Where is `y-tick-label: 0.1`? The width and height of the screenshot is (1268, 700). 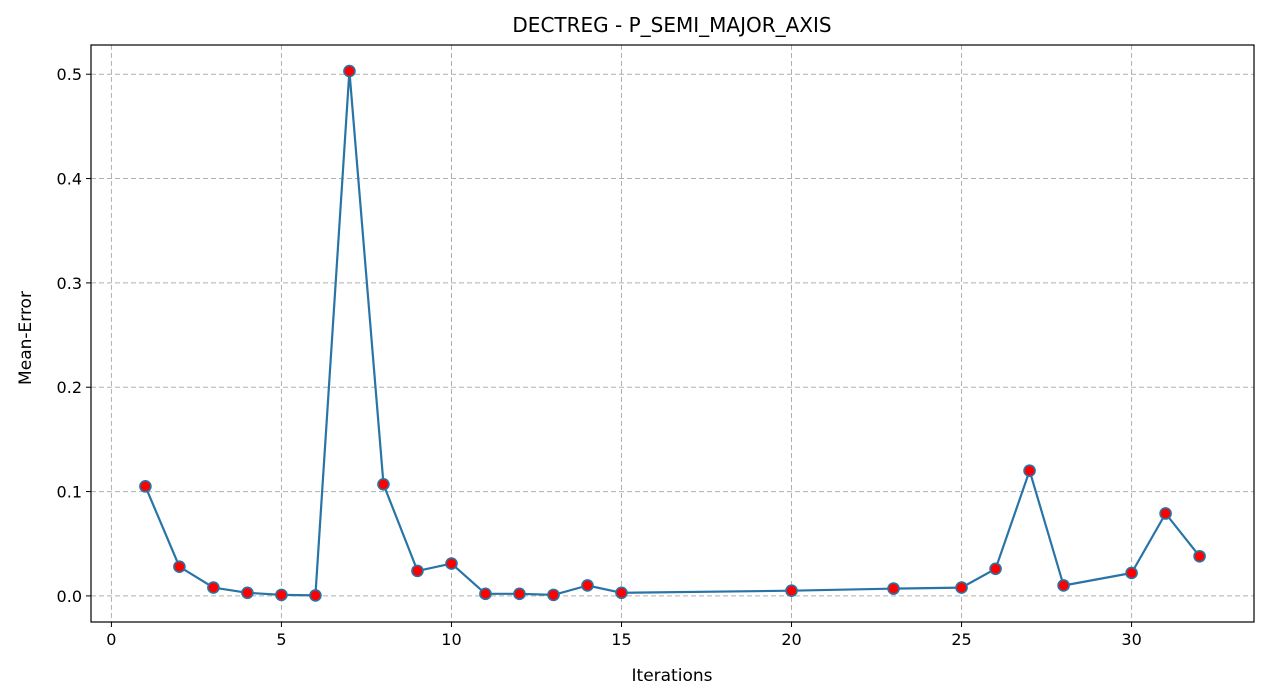 y-tick-label: 0.1 is located at coordinates (69, 492).